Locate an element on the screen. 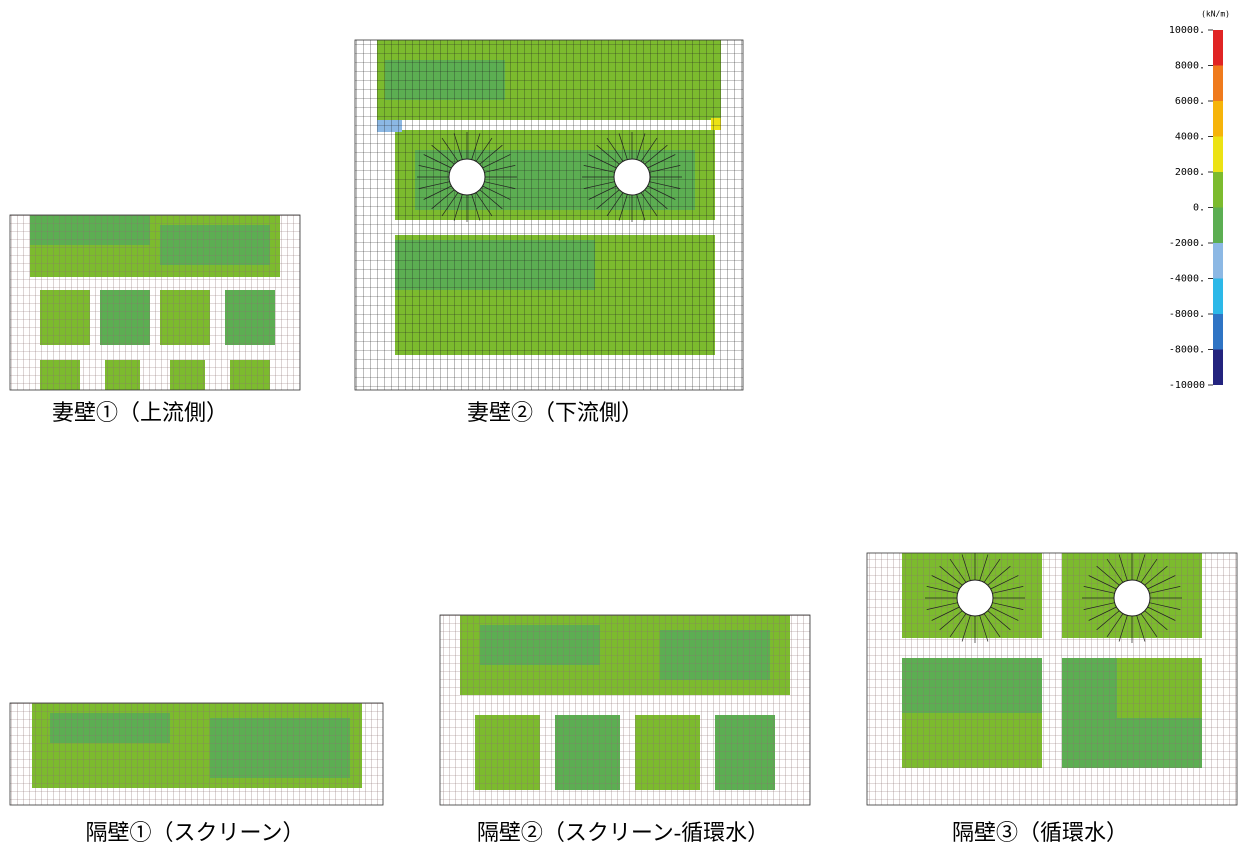 This screenshot has height=865, width=1245. legend-tick-label: 8000. is located at coordinates (1190, 66).